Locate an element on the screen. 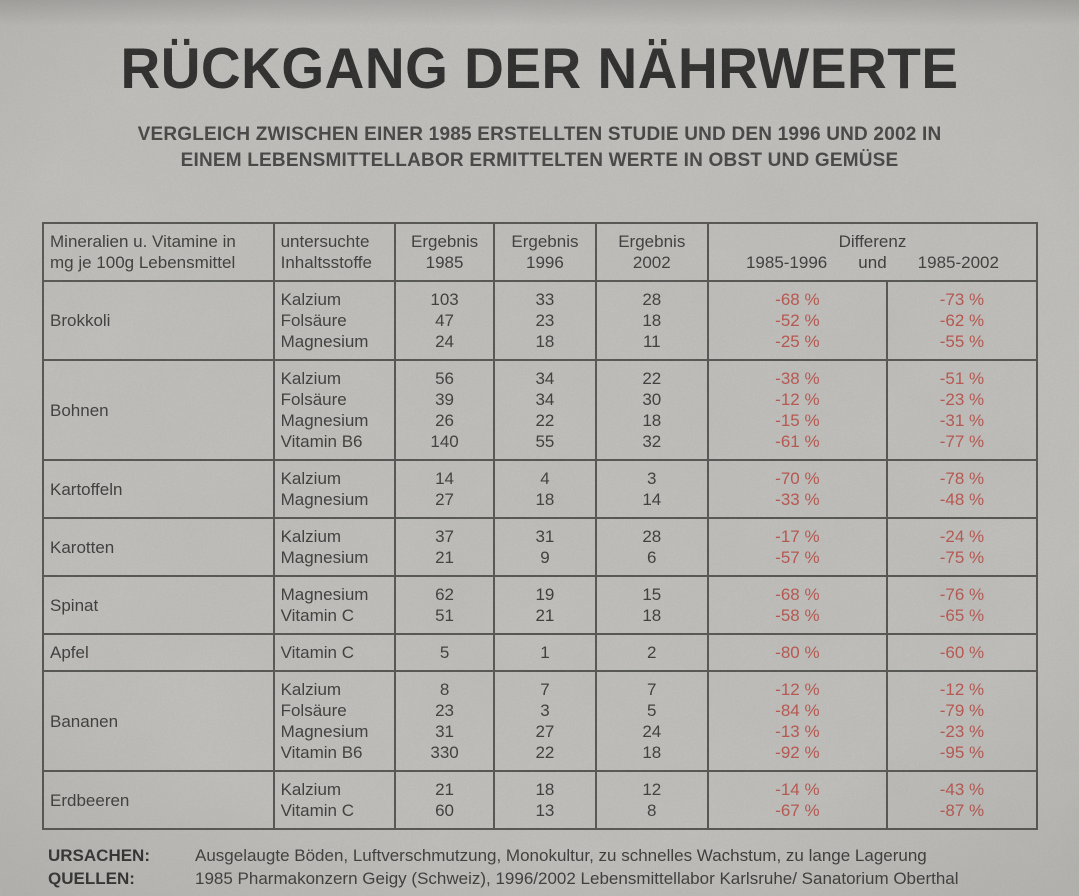  difference-1985-2002-cell: -73 % -62 % -55 % is located at coordinates (962, 320).